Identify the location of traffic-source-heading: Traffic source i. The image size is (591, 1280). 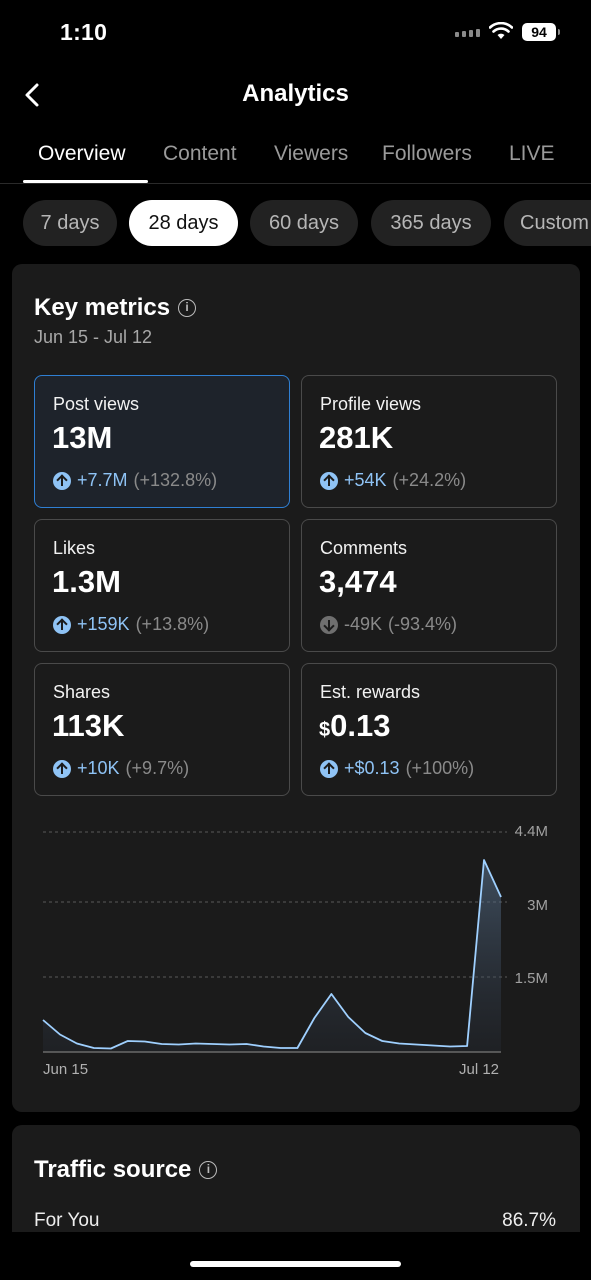
(126, 1170).